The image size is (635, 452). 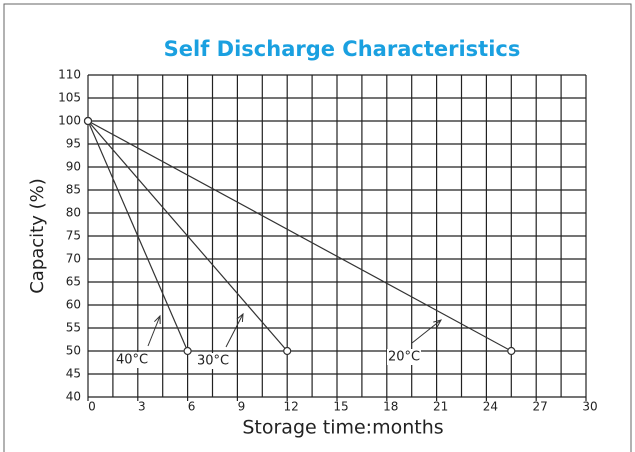 I want to click on y-tick-label: 45, so click(x=73, y=374).